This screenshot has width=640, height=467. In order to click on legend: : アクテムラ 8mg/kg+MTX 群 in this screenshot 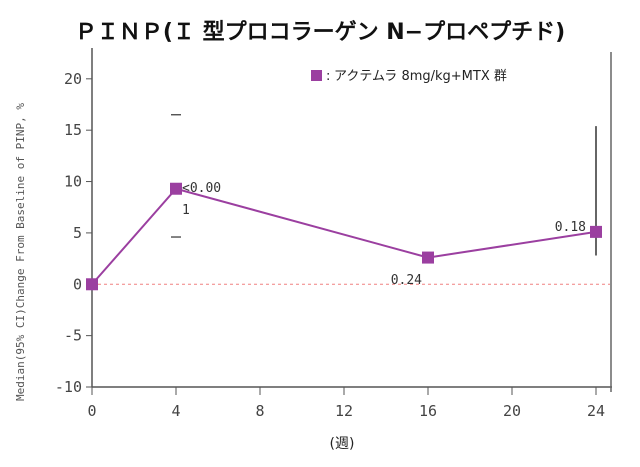, I will do `click(409, 76)`.